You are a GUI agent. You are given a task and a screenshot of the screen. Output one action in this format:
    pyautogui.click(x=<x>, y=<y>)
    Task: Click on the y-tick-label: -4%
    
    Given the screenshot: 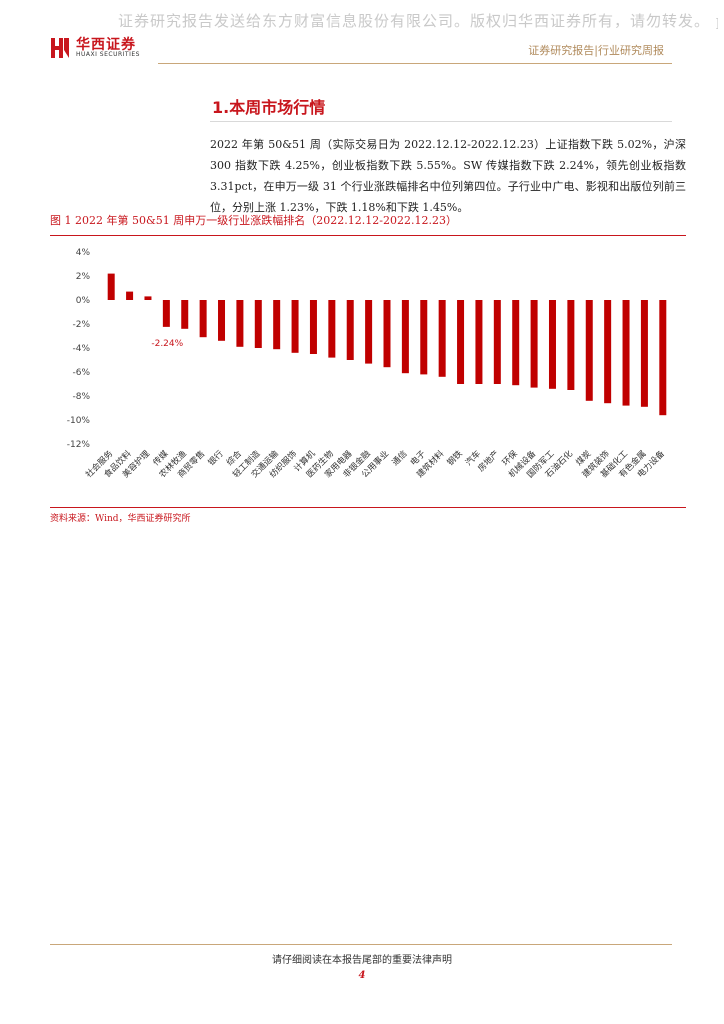 What is the action you would take?
    pyautogui.click(x=81, y=349)
    